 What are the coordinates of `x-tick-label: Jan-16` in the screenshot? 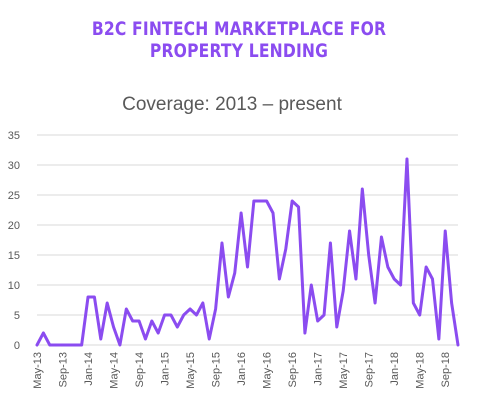 It's located at (242, 369).